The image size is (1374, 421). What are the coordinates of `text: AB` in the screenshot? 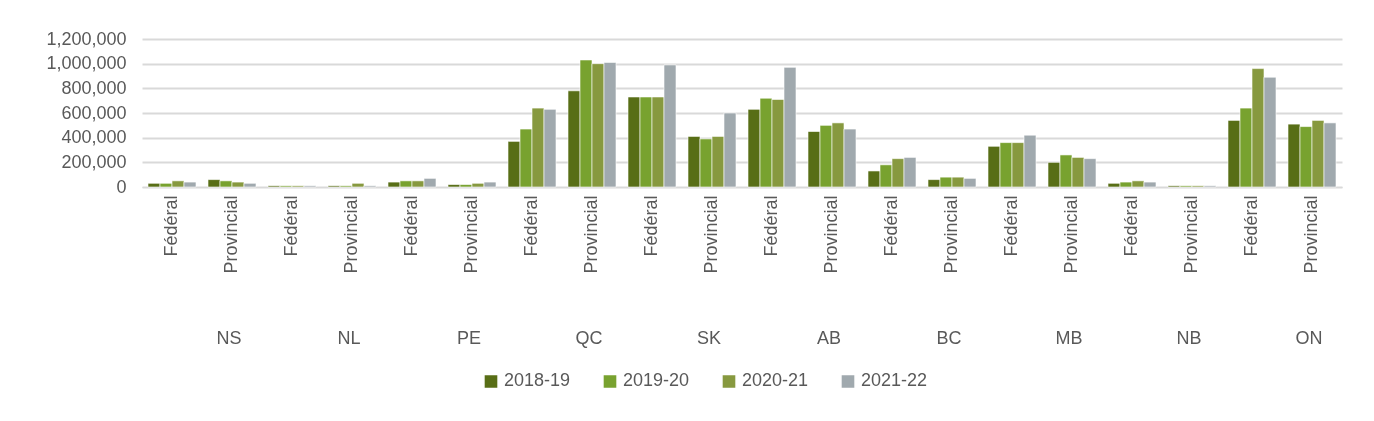 It's located at (829, 338).